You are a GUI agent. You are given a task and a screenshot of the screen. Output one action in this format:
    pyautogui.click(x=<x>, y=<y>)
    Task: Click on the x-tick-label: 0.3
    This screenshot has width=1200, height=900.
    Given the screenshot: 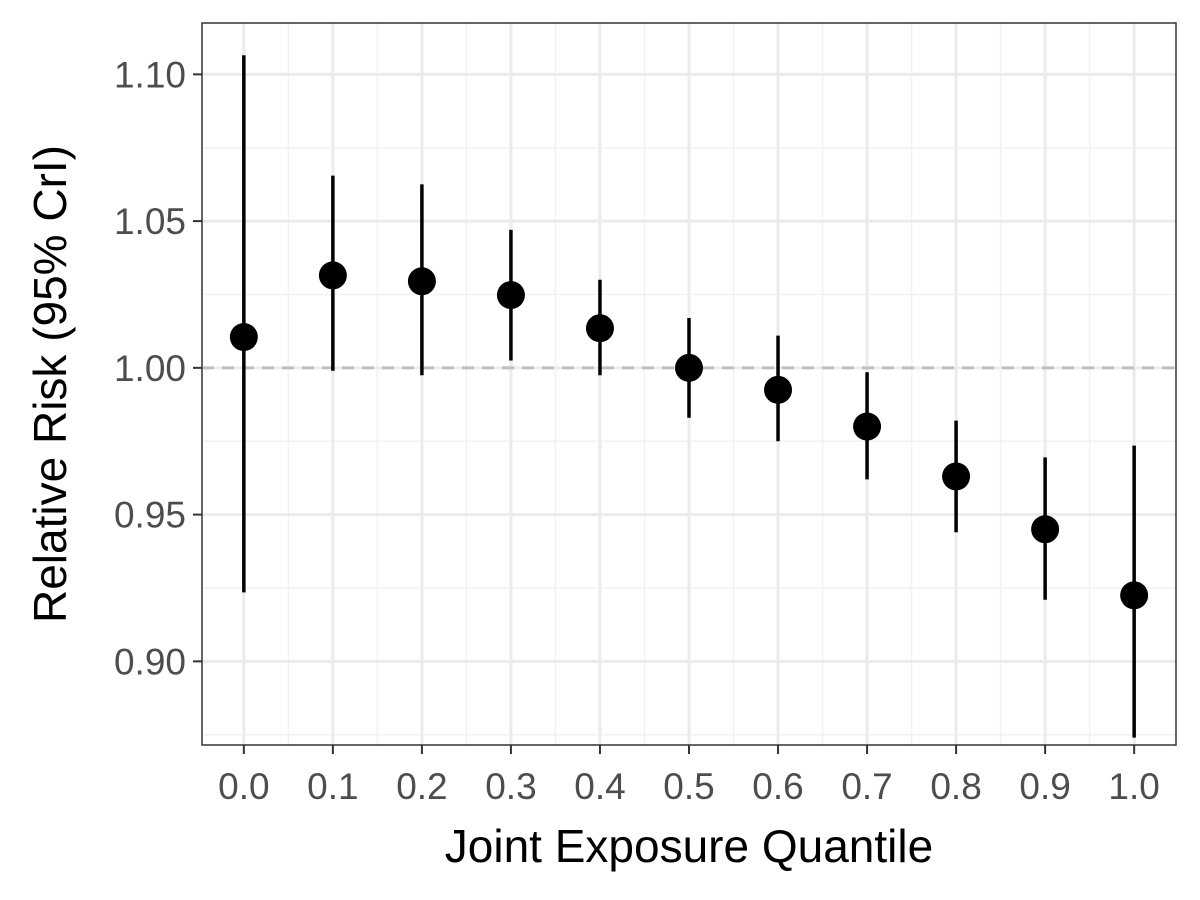 What is the action you would take?
    pyautogui.click(x=510, y=786)
    